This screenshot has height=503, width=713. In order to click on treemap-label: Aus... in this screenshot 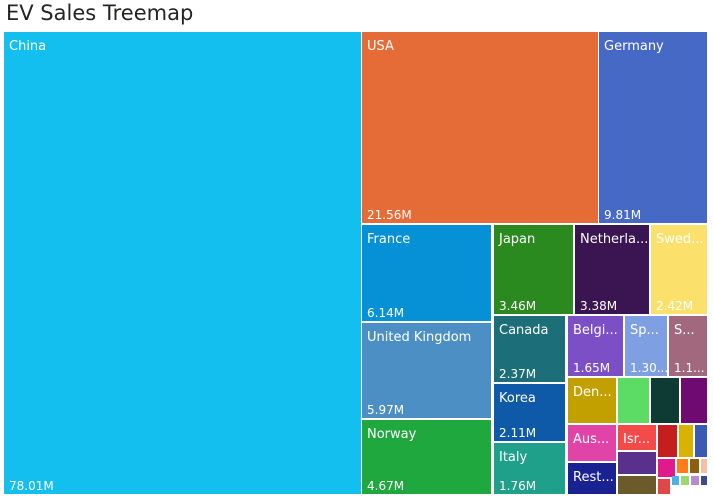, I will do `click(591, 439)`.